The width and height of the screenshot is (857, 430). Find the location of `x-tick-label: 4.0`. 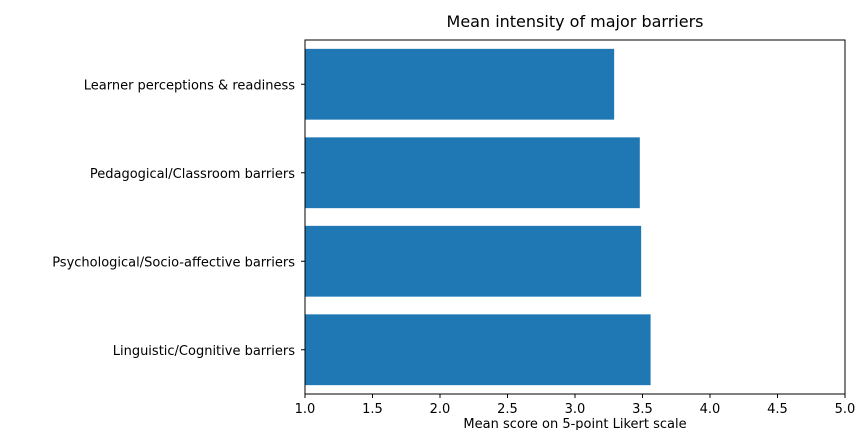

x-tick-label: 4.0 is located at coordinates (710, 409).